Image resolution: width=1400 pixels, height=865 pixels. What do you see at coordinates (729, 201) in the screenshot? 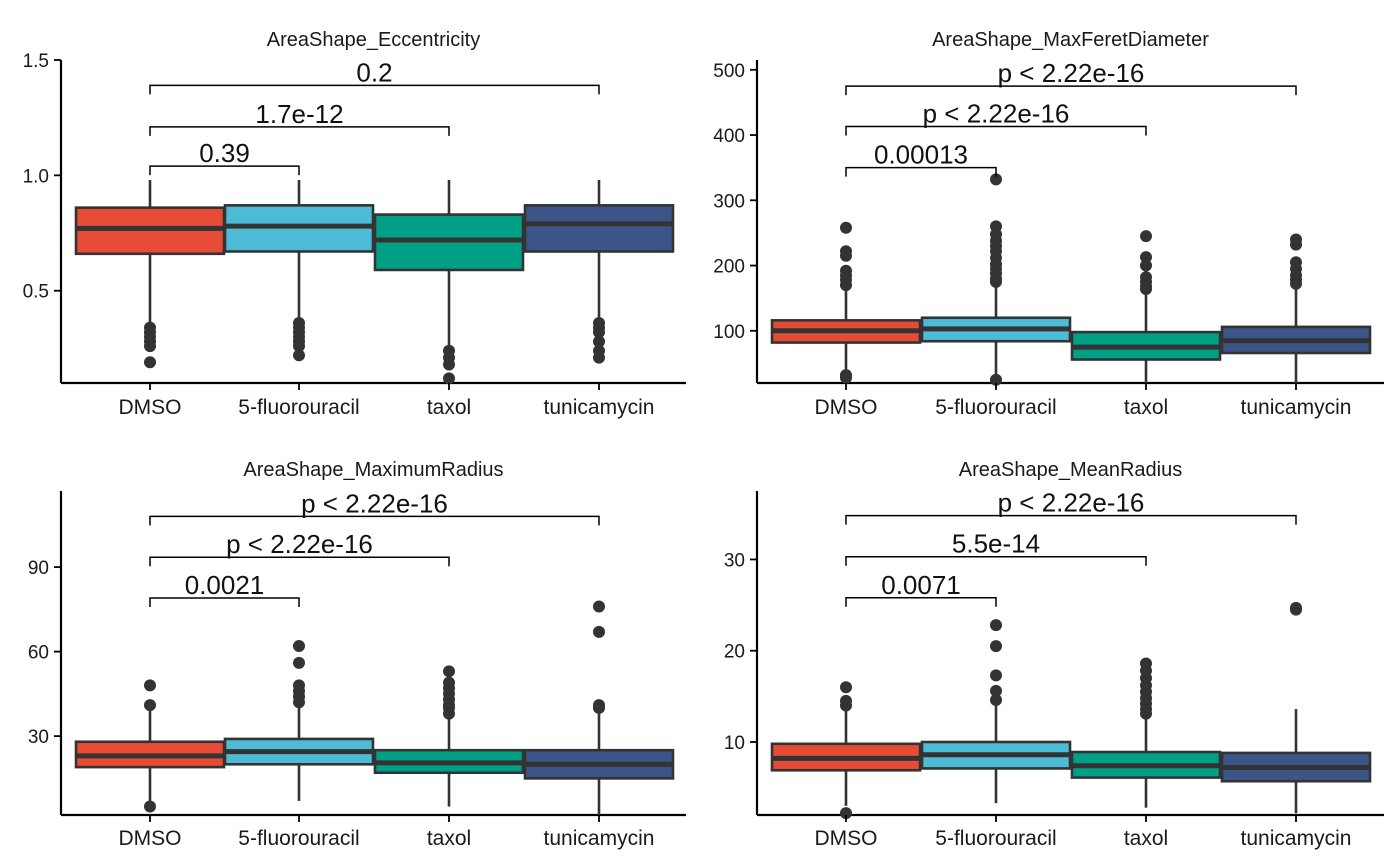
I see `y-tick-label: 300` at bounding box center [729, 201].